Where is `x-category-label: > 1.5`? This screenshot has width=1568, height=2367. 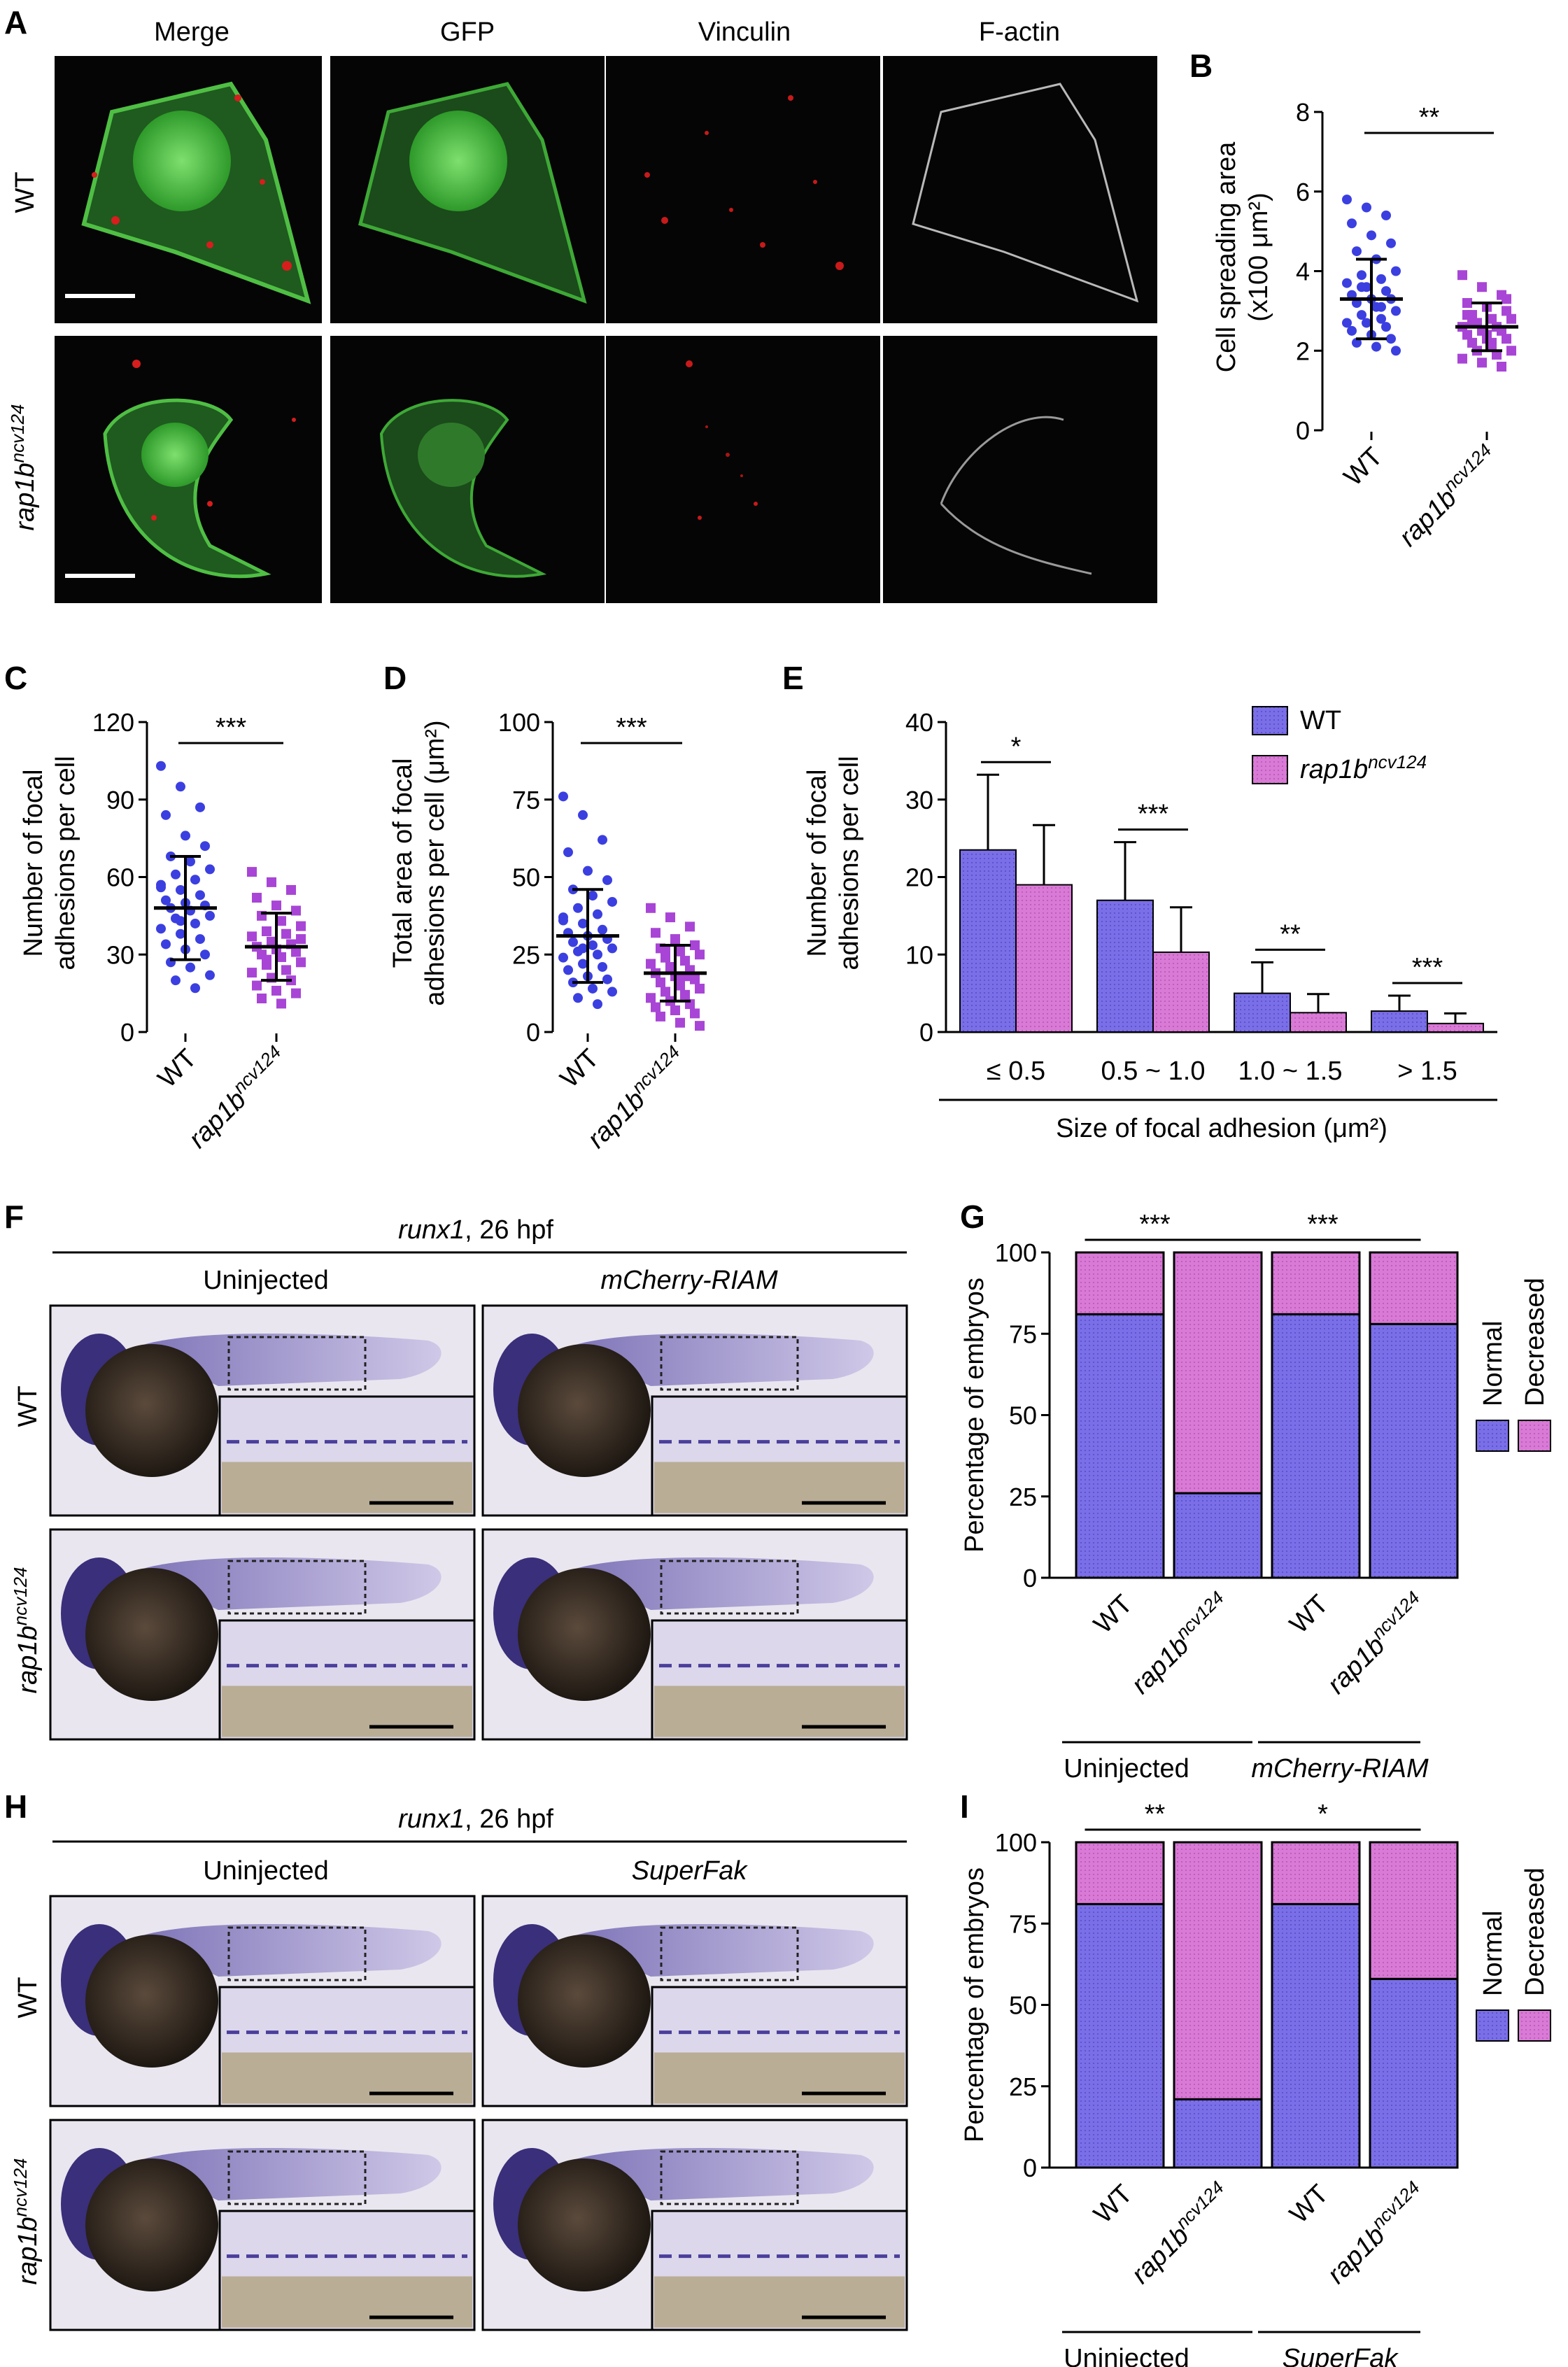
x-category-label: > 1.5 is located at coordinates (1427, 1071).